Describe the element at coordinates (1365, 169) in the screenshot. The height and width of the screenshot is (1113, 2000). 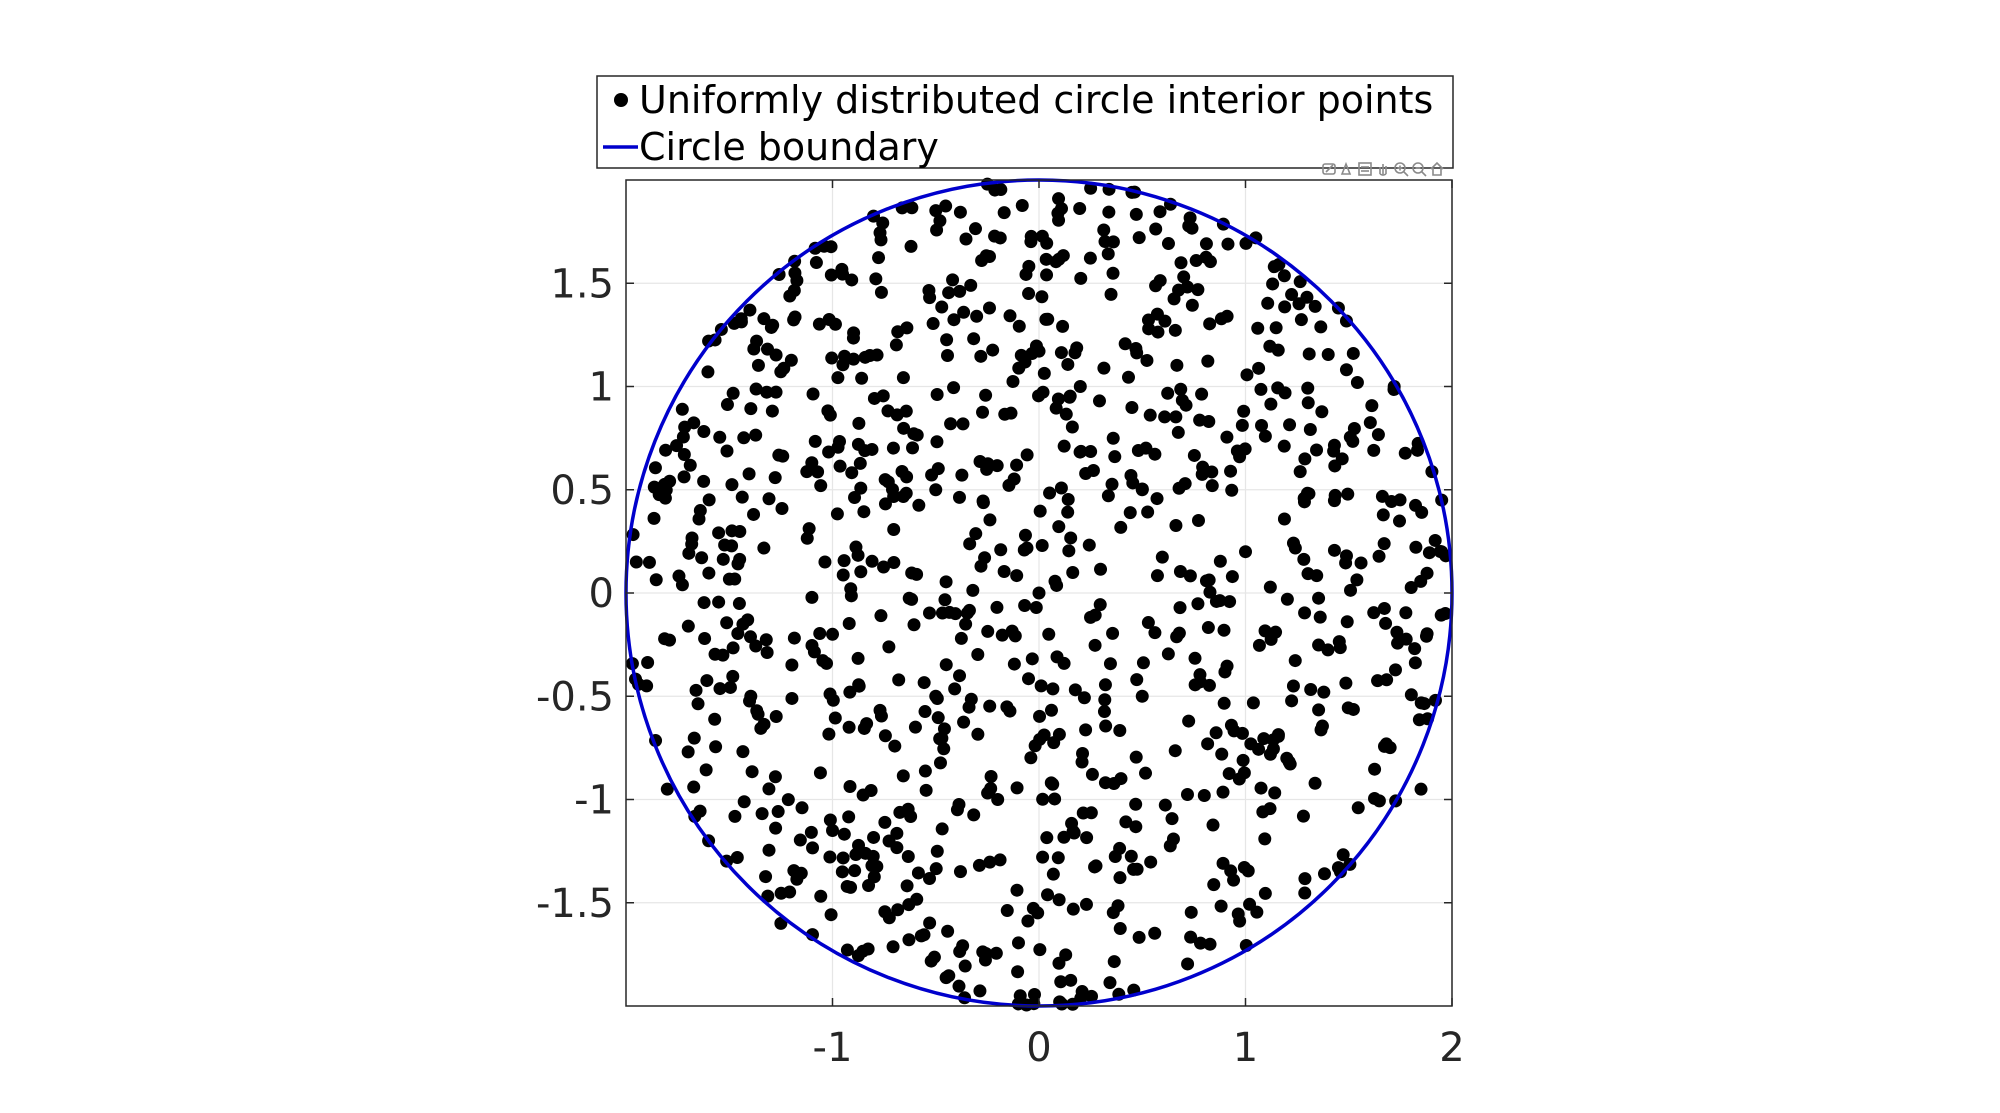
I see `restore-view-icon` at that location.